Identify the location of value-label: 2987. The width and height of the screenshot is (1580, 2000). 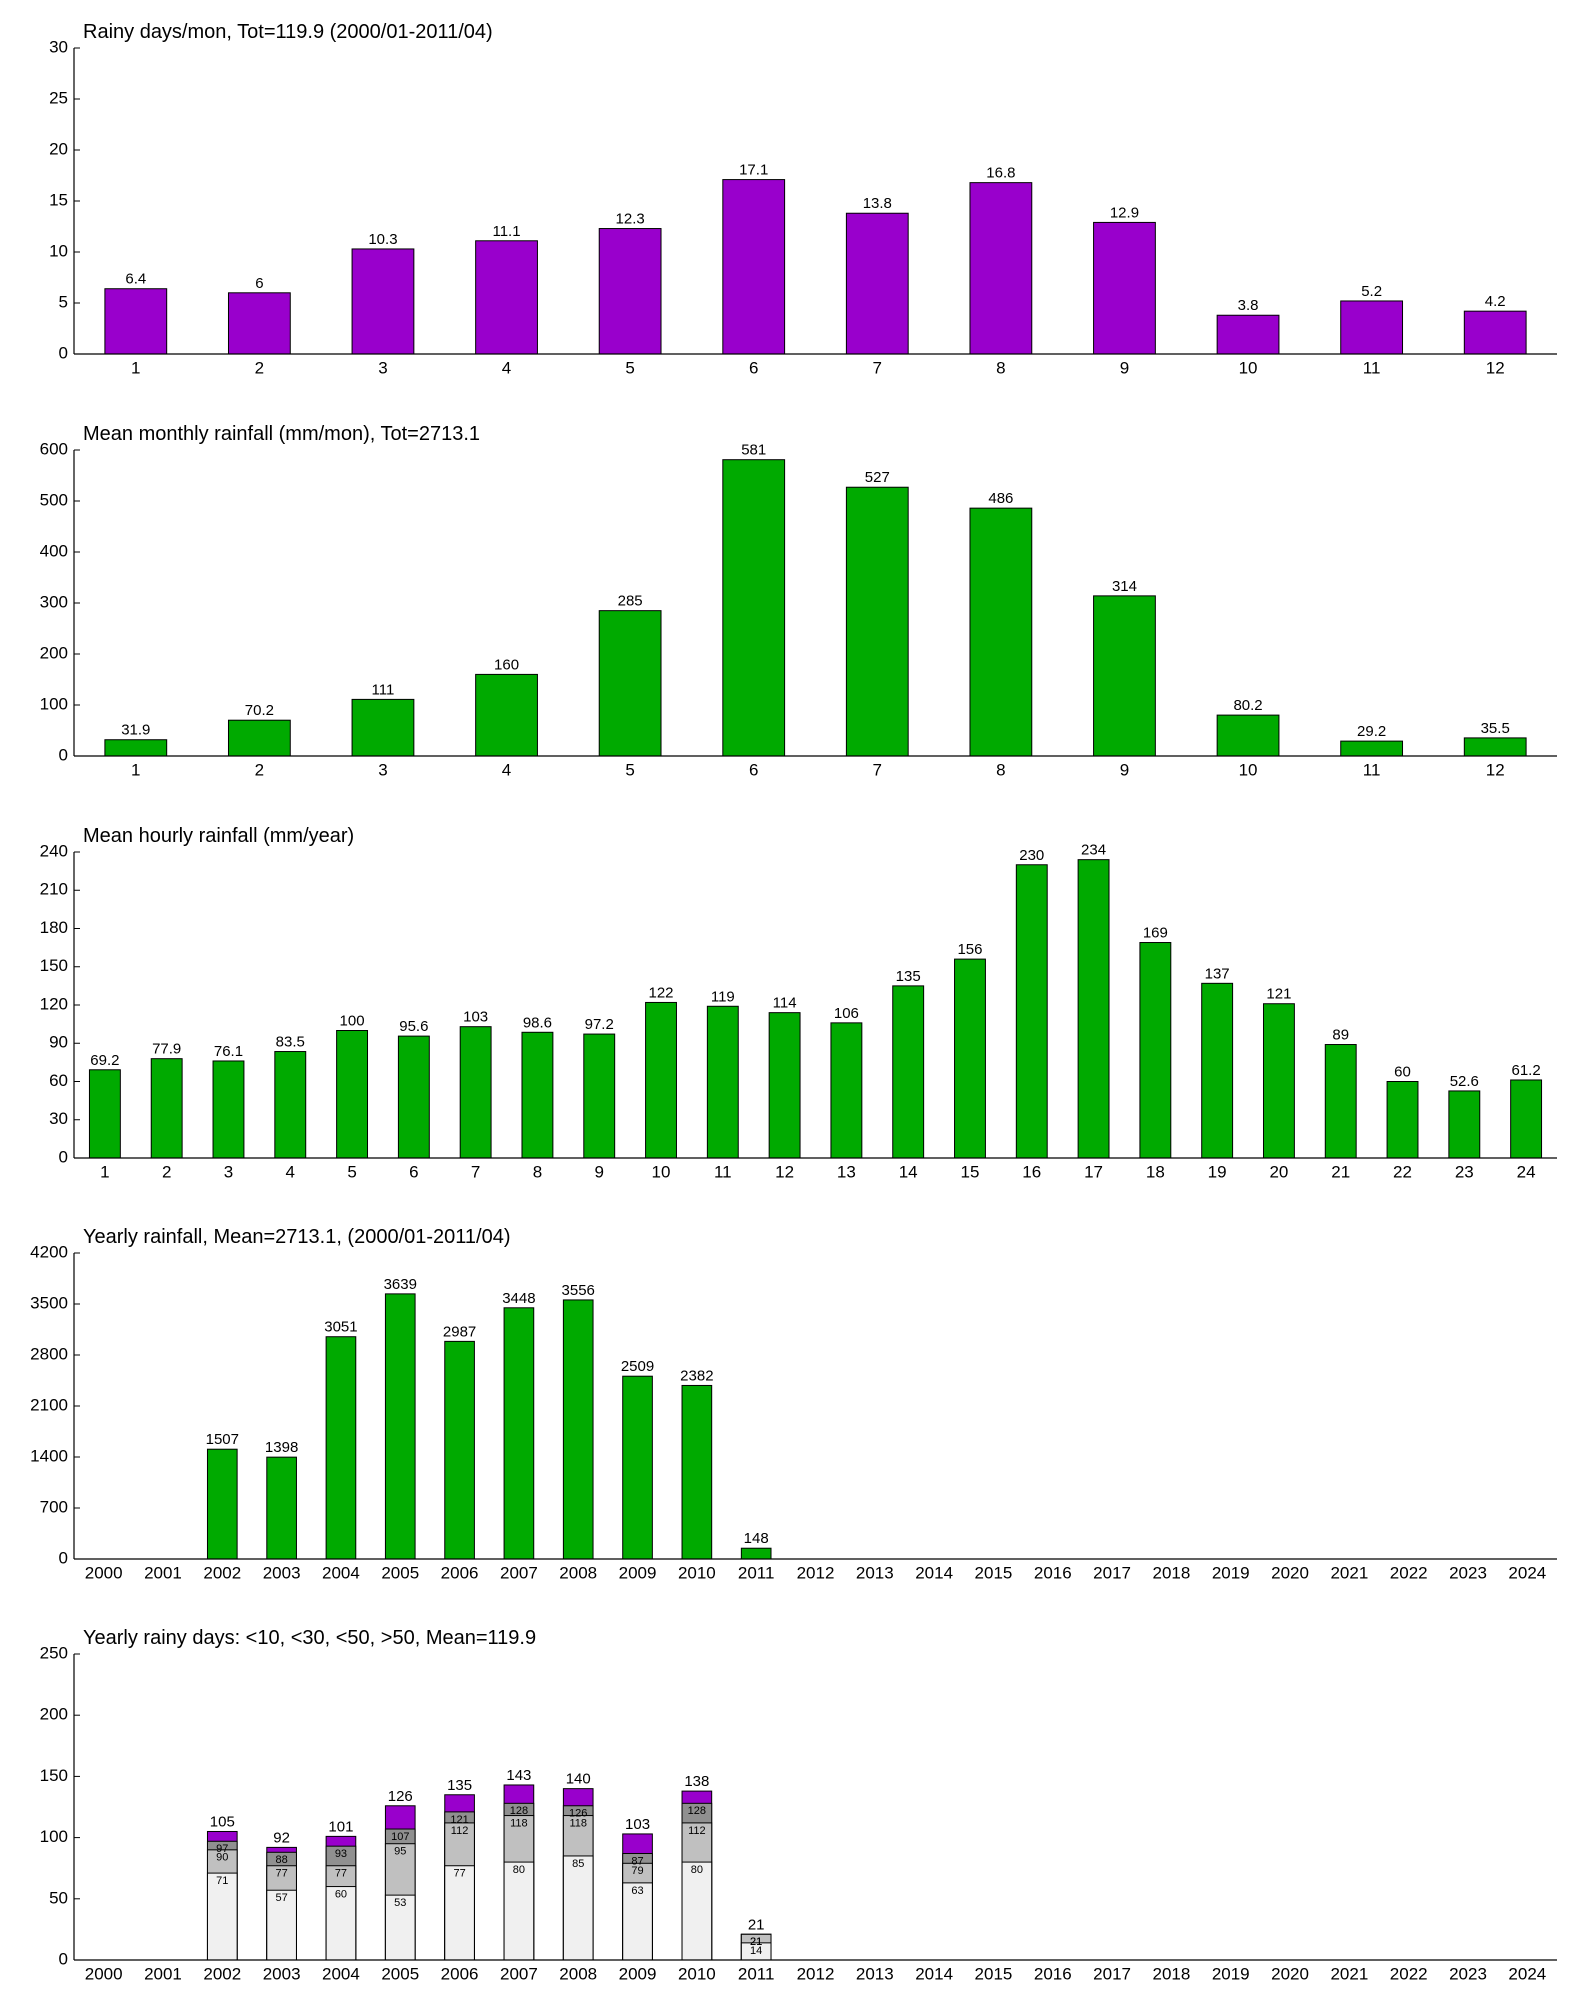
(459, 1331).